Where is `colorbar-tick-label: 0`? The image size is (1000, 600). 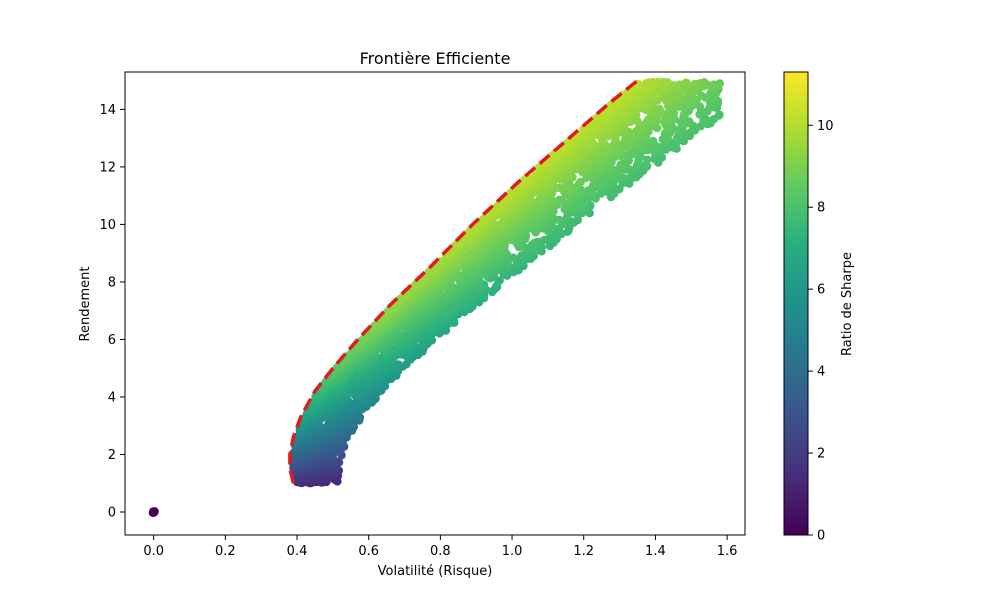 colorbar-tick-label: 0 is located at coordinates (821, 536).